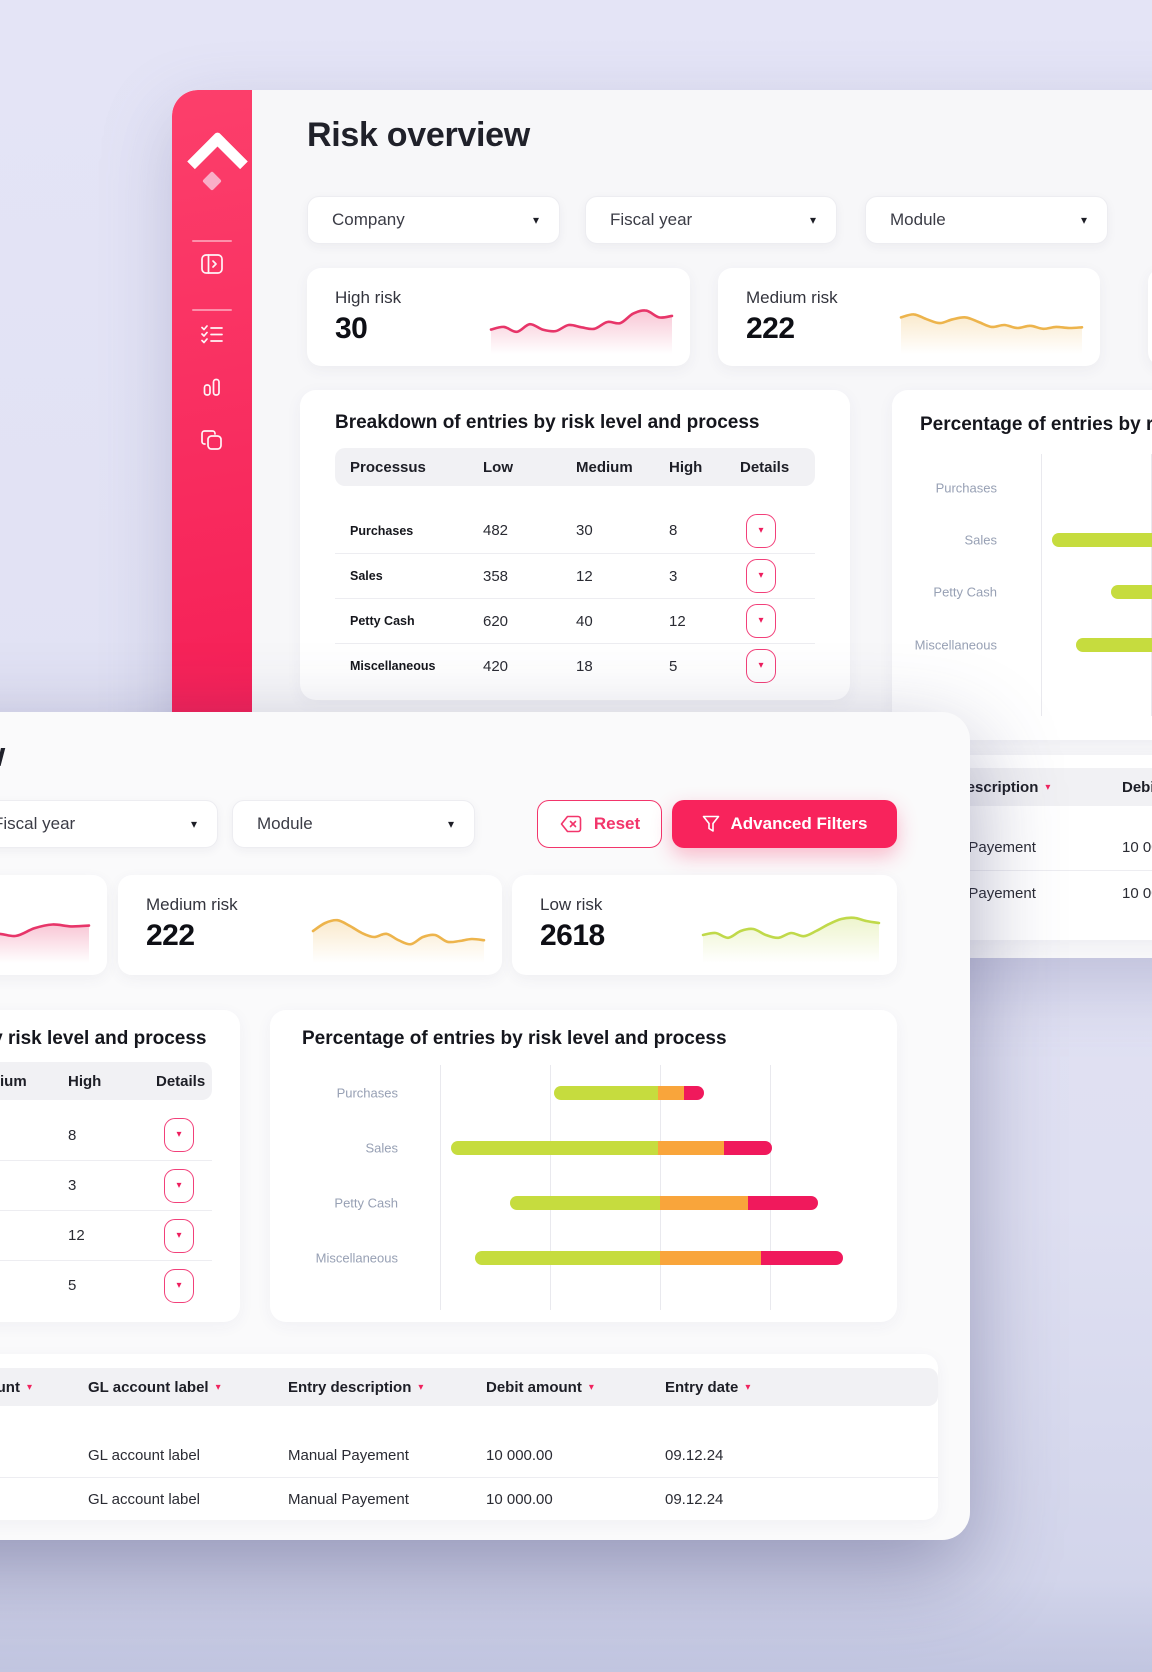 The width and height of the screenshot is (1152, 1672). Describe the element at coordinates (694, 1499) in the screenshot. I see `entry-date-cell: 09.12.24` at that location.